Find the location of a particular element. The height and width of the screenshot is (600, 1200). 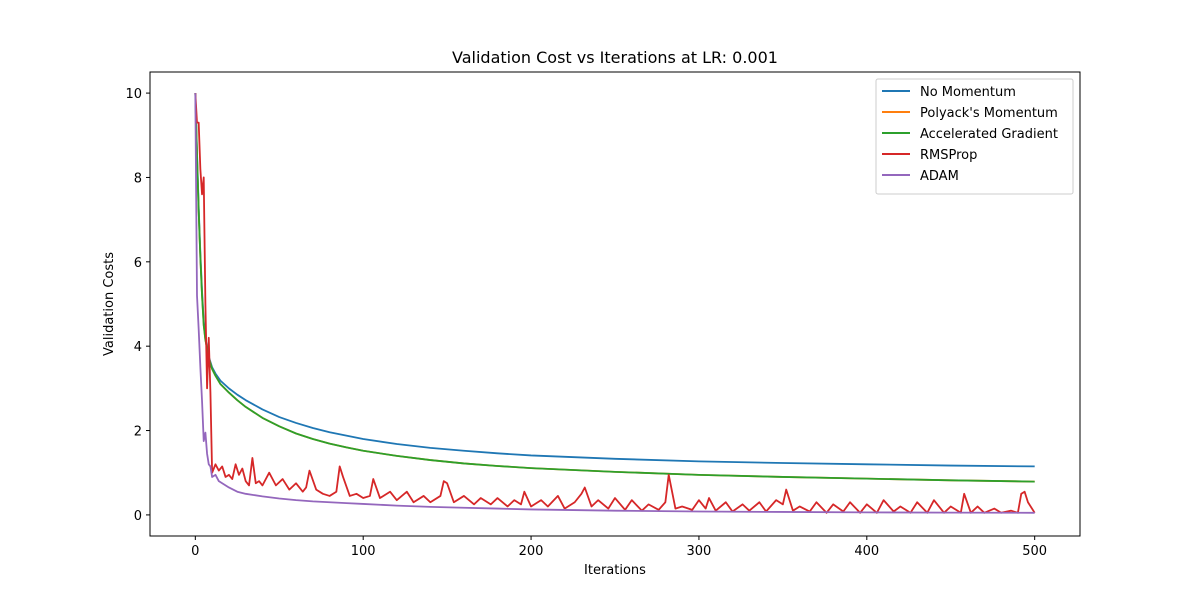

x-tick-label-5: 500 is located at coordinates (1034, 551).